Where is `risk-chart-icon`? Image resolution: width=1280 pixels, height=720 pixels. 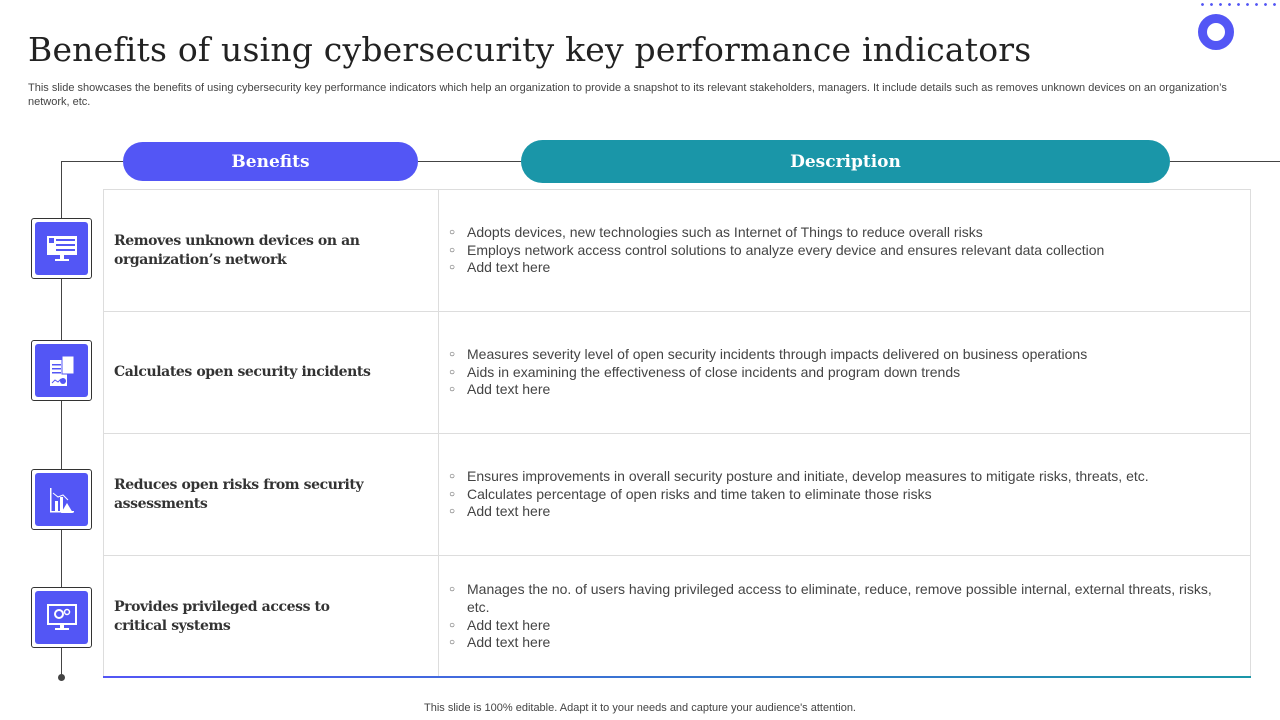 risk-chart-icon is located at coordinates (61, 499).